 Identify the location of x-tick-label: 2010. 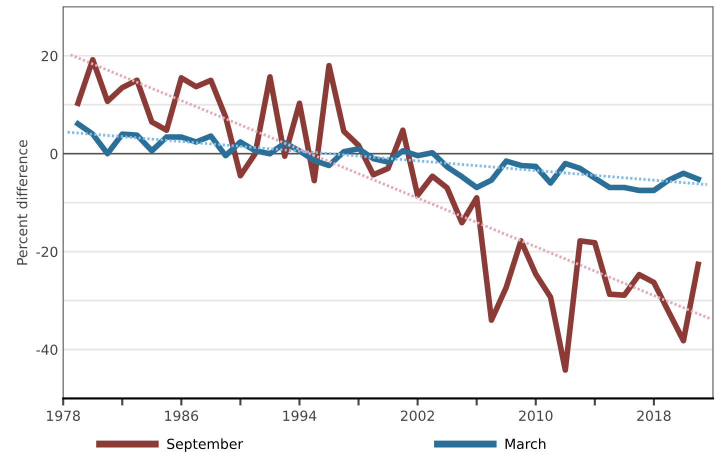
(536, 416).